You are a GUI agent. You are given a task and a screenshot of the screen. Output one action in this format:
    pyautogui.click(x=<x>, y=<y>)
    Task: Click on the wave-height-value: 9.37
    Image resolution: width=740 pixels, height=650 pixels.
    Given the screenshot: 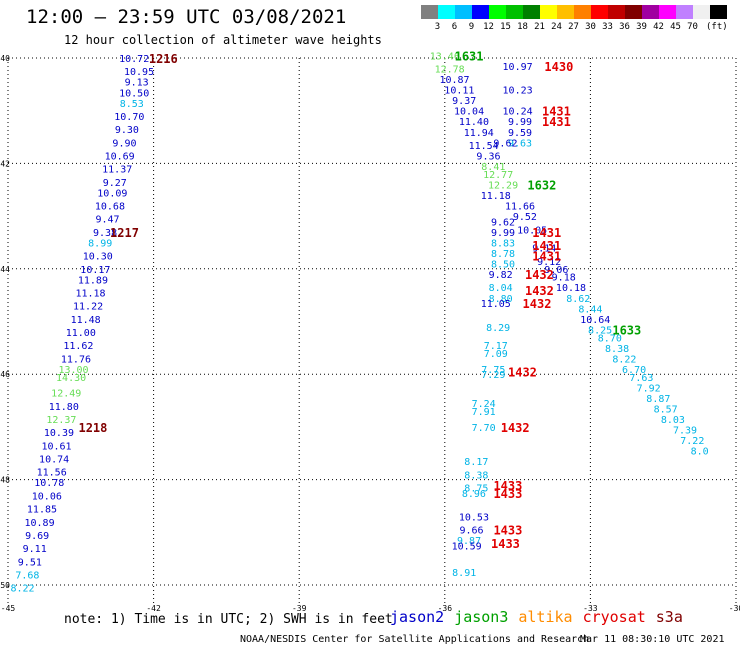 What is the action you would take?
    pyautogui.click(x=464, y=101)
    